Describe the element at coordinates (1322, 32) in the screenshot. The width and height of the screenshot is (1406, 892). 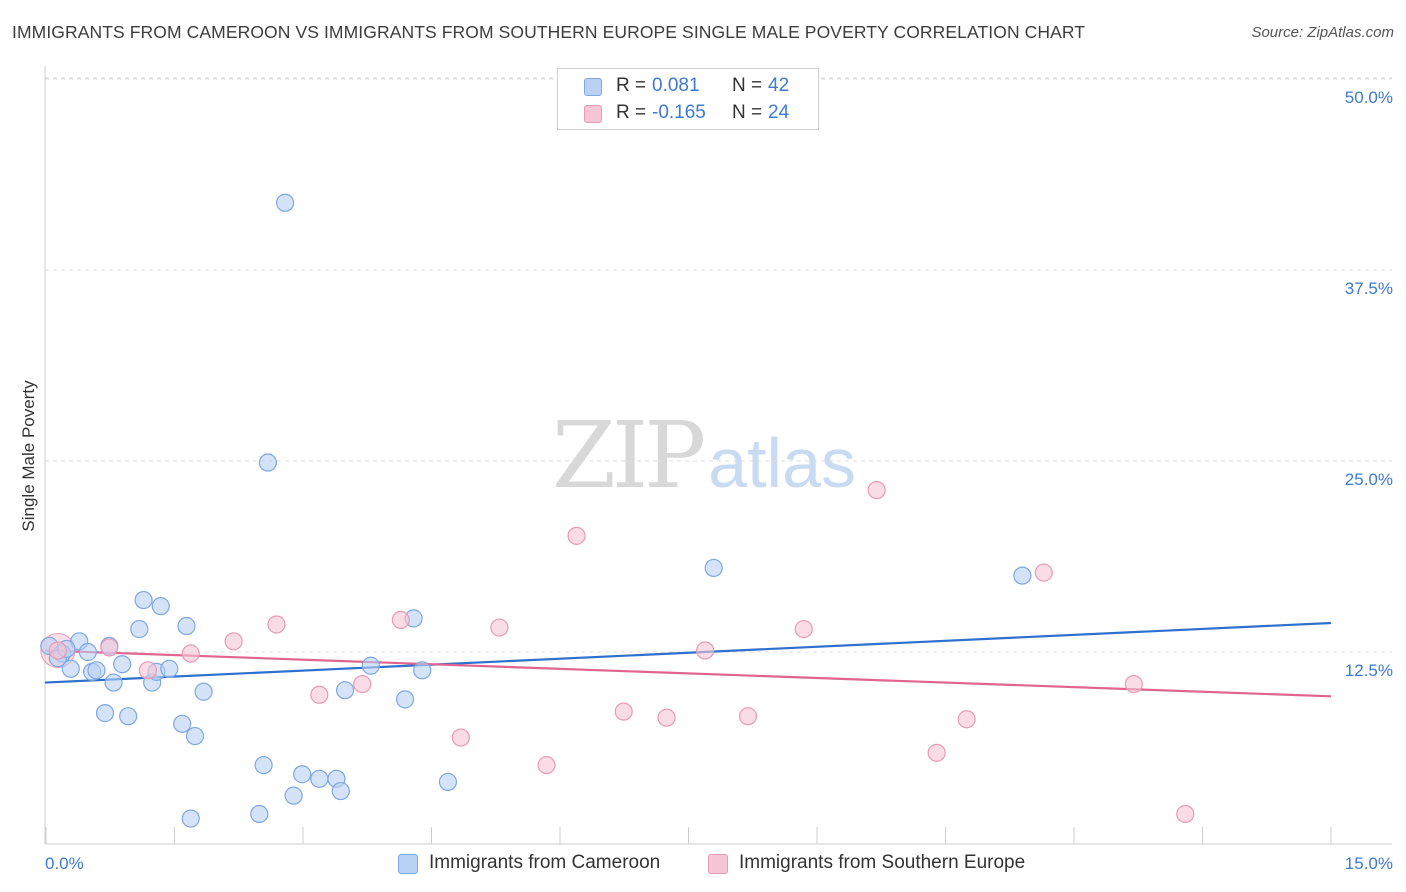
I see `source-credit: Source: ZipAtlas.com` at that location.